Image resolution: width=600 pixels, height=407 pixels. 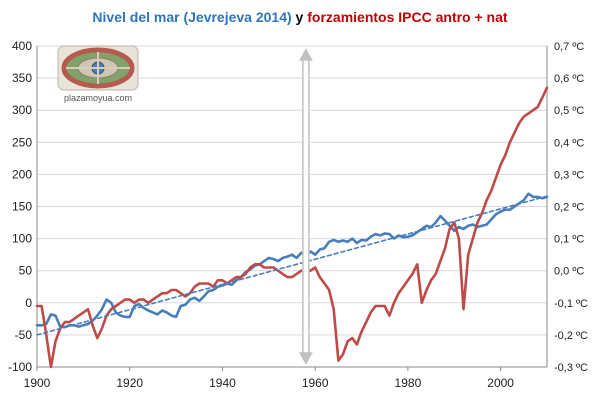 What do you see at coordinates (22, 46) in the screenshot?
I see `y-left-tick-label: 400` at bounding box center [22, 46].